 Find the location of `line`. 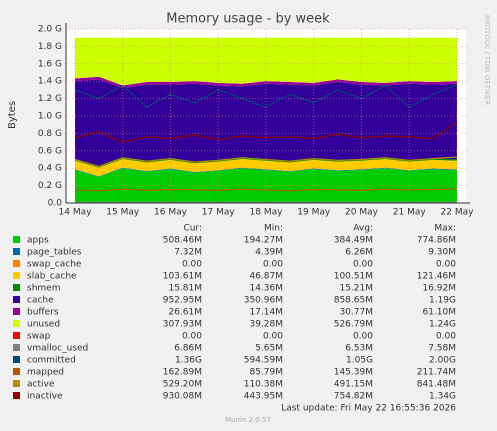

line is located at coordinates (266, 162).